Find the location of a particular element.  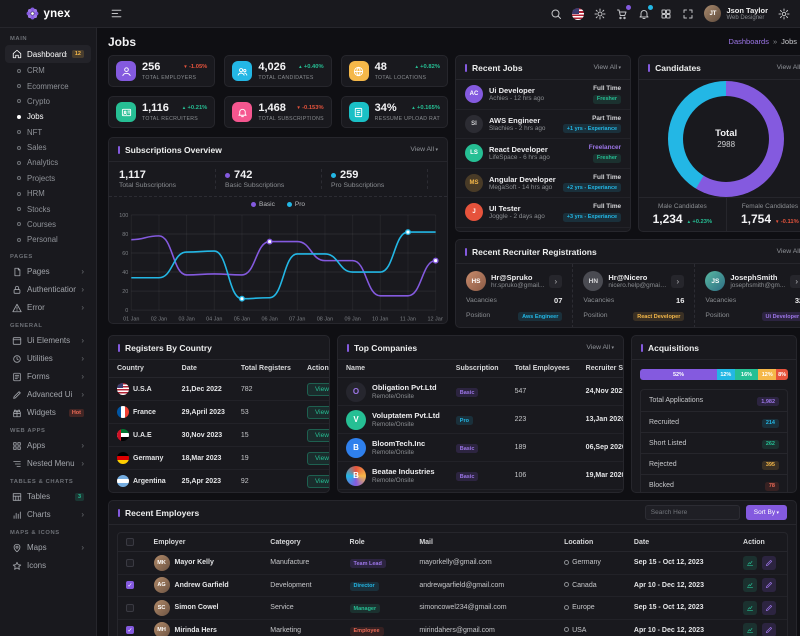

acquisition-row: Blocked 78 is located at coordinates (714, 483).